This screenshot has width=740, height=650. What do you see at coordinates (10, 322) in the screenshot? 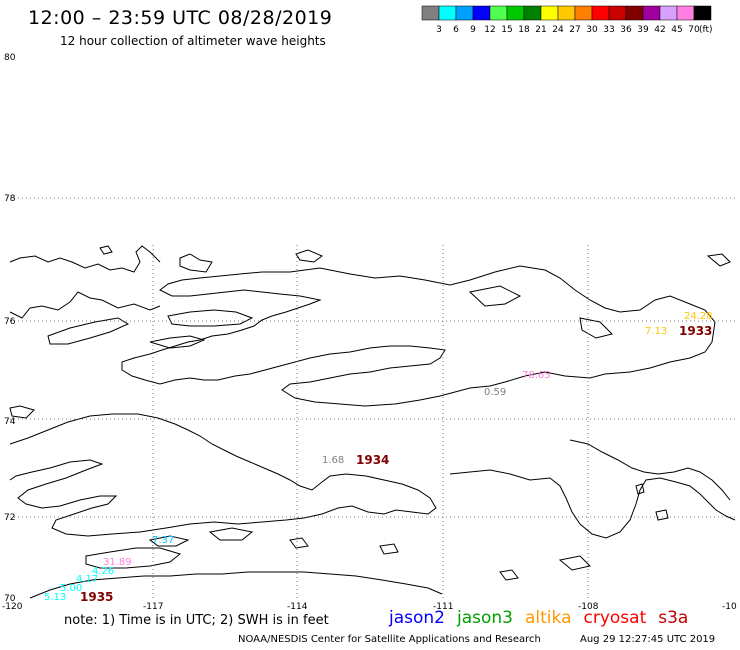
I see `lat-label-76: 76` at bounding box center [10, 322].